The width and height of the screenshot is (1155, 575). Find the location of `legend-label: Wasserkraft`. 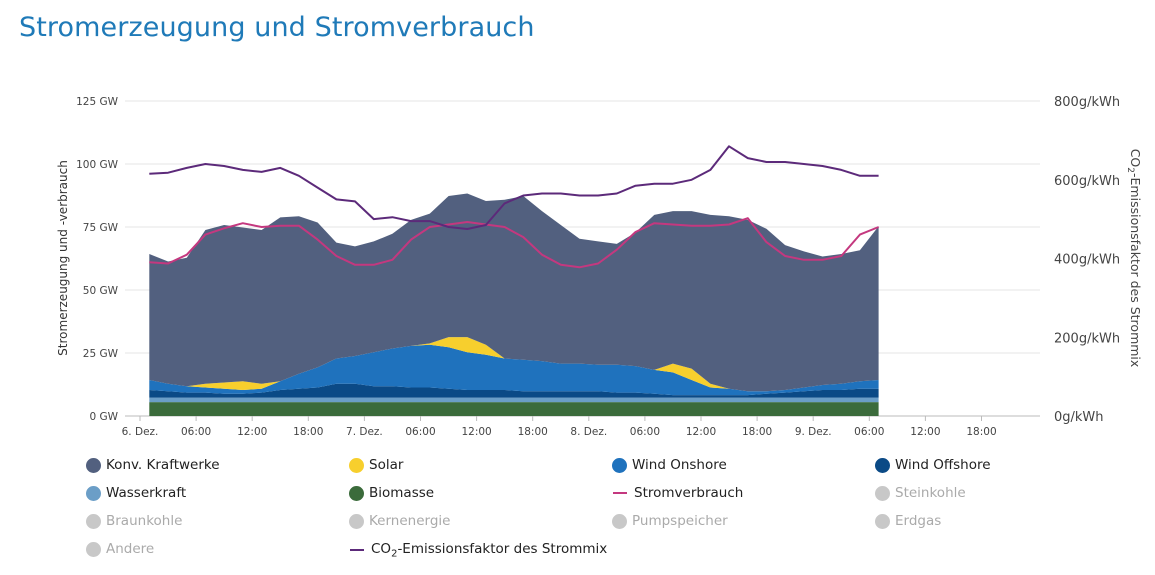

legend-label: Wasserkraft is located at coordinates (146, 493).